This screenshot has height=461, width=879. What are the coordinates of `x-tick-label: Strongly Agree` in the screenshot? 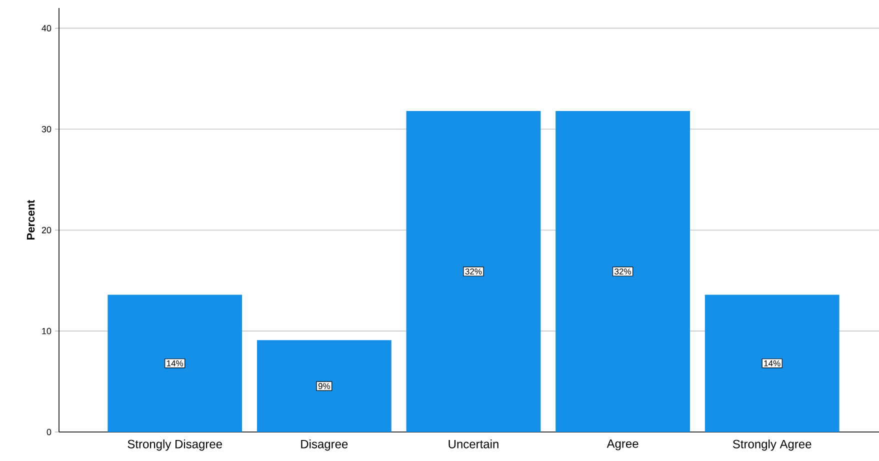 It's located at (772, 445).